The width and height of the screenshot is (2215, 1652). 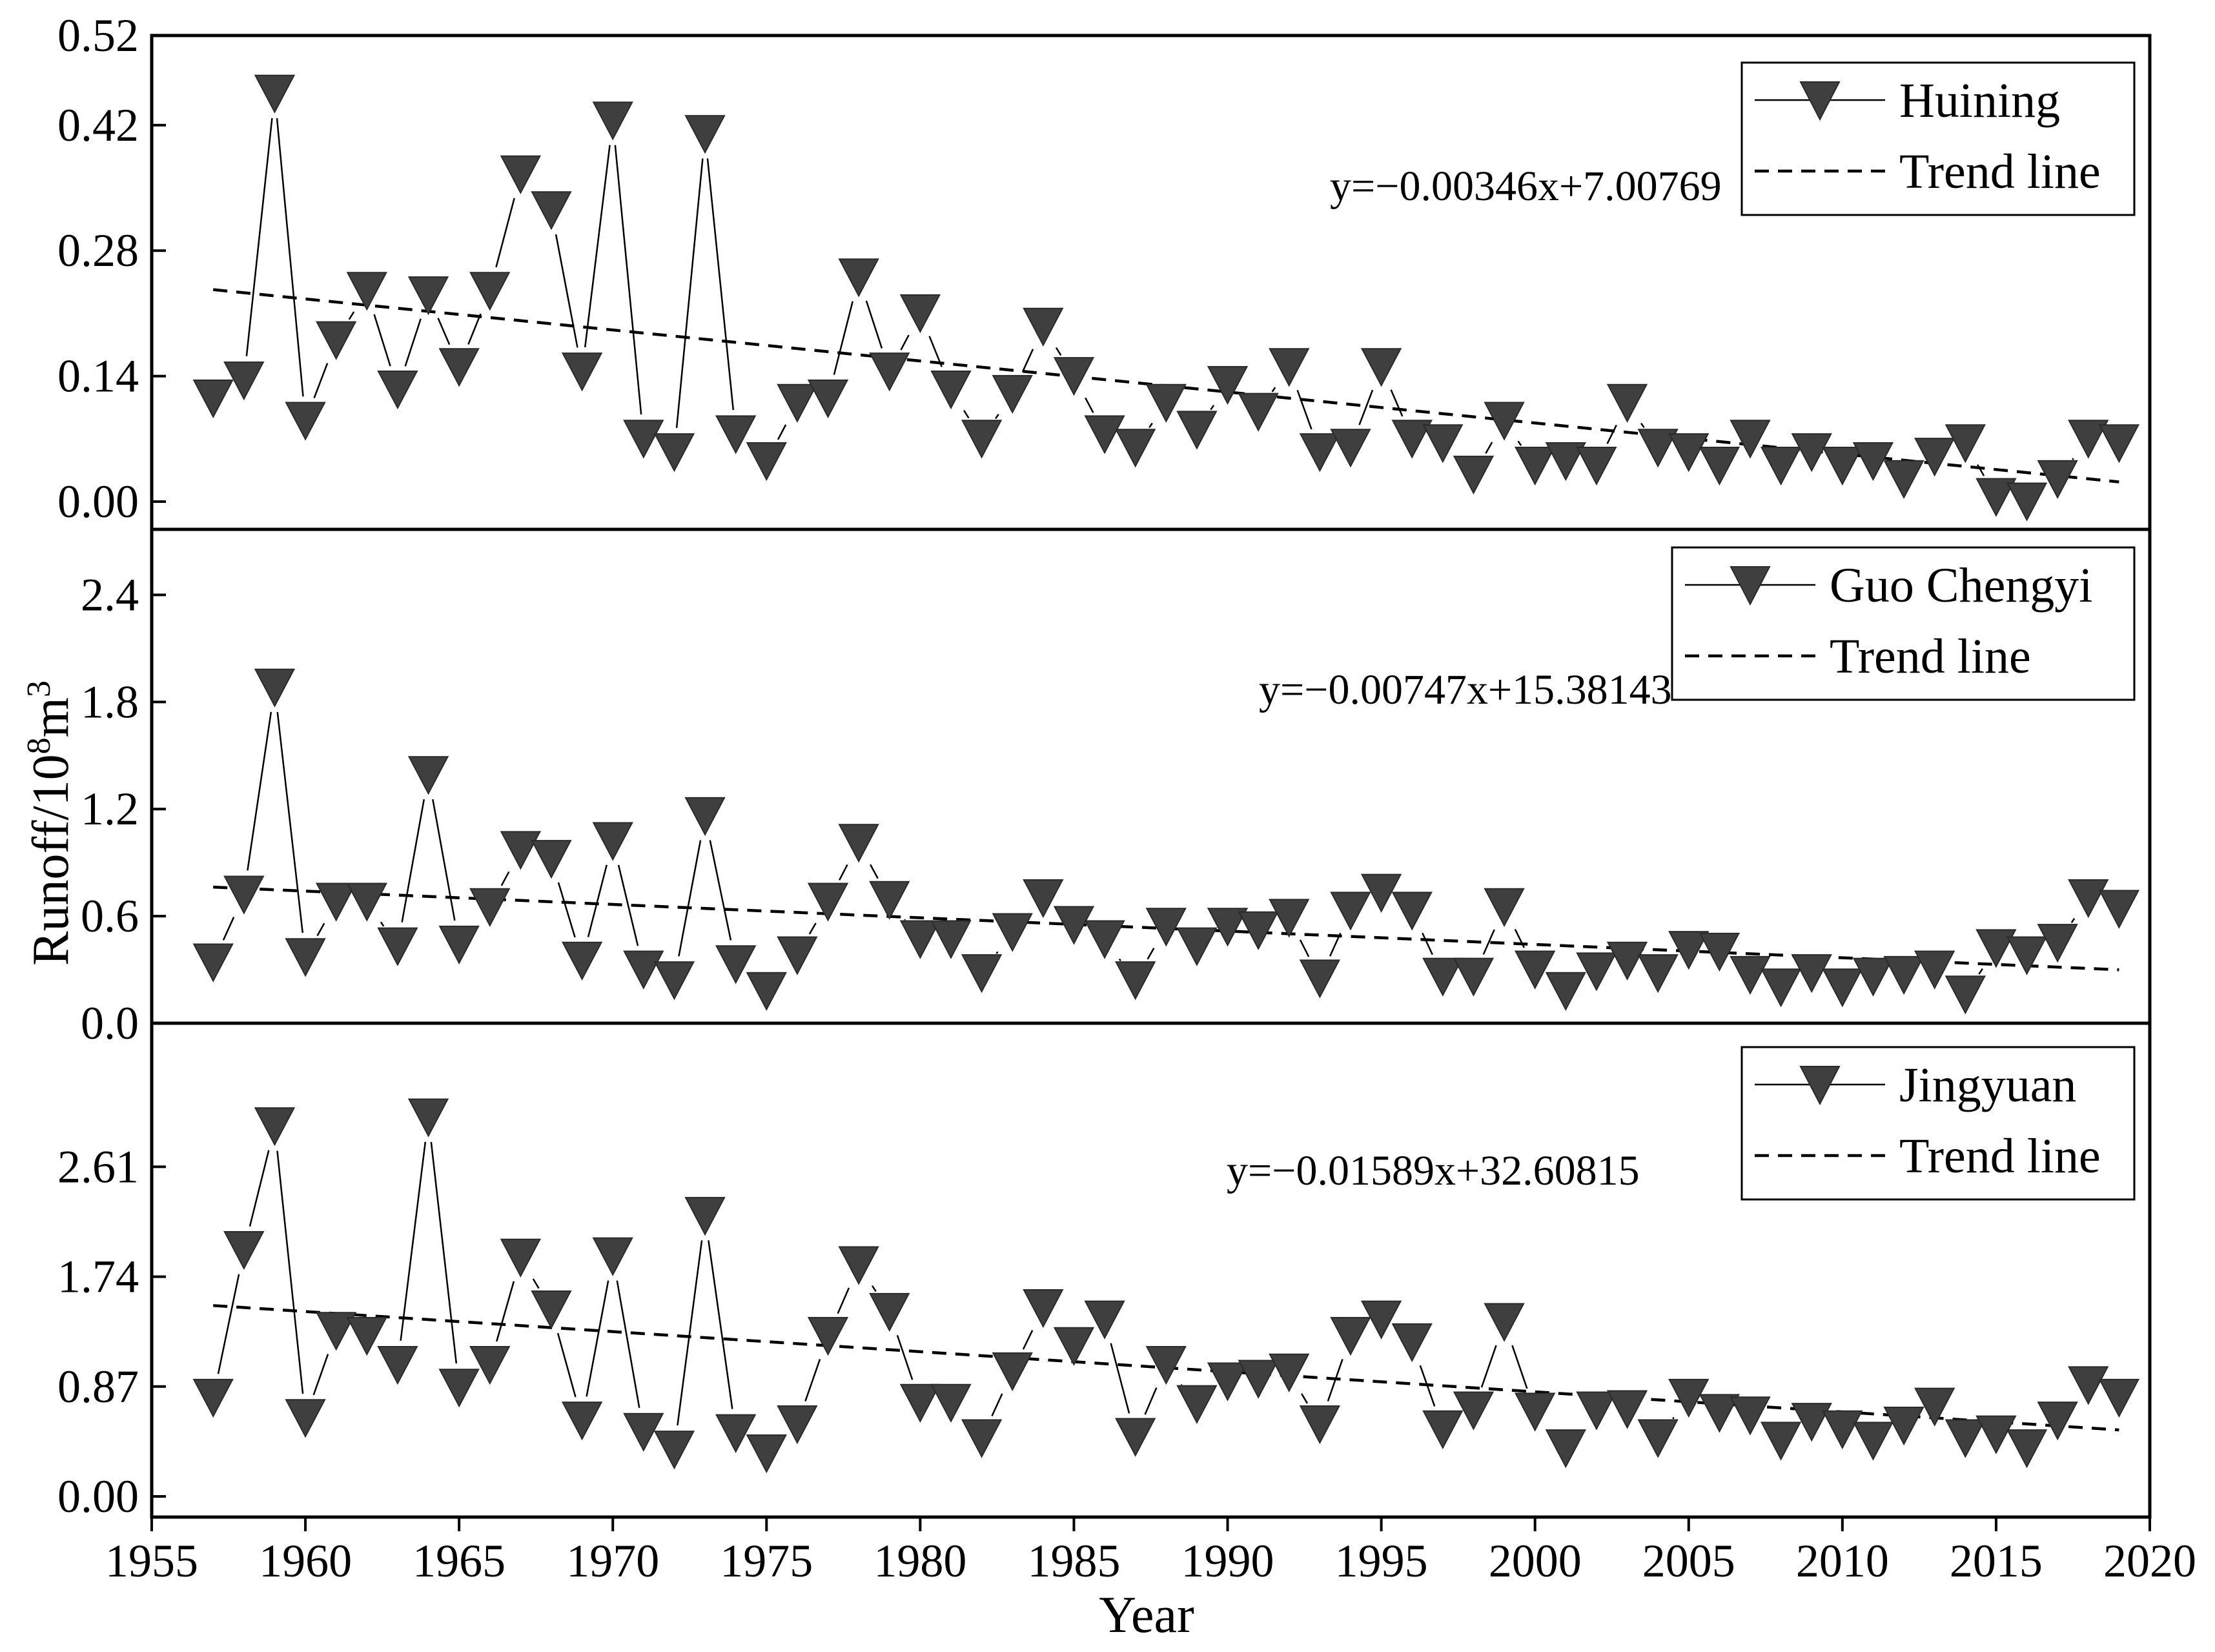 What do you see at coordinates (1443, 1429) in the screenshot?
I see `data-point-1997` at bounding box center [1443, 1429].